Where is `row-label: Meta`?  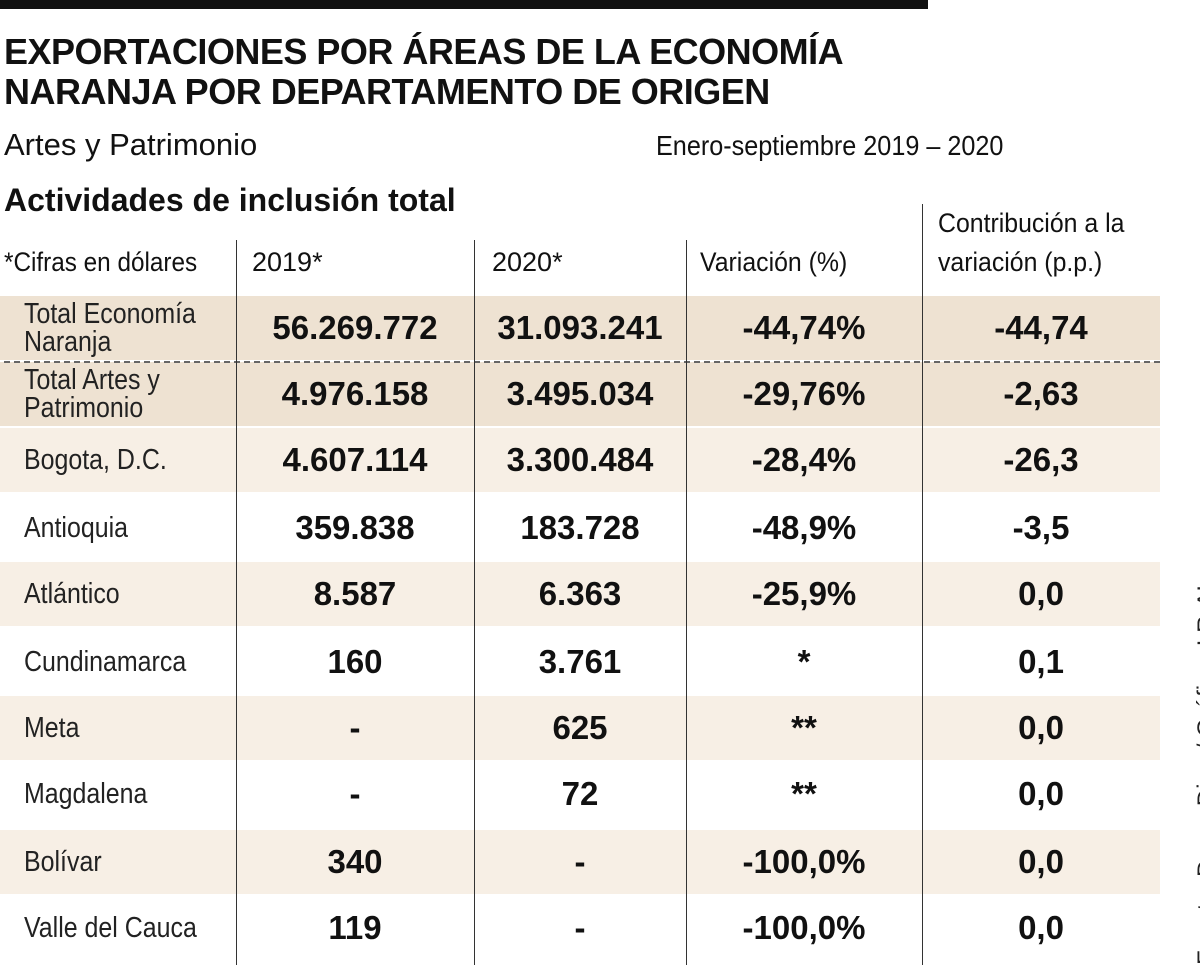
row-label: Meta is located at coordinates (52, 727).